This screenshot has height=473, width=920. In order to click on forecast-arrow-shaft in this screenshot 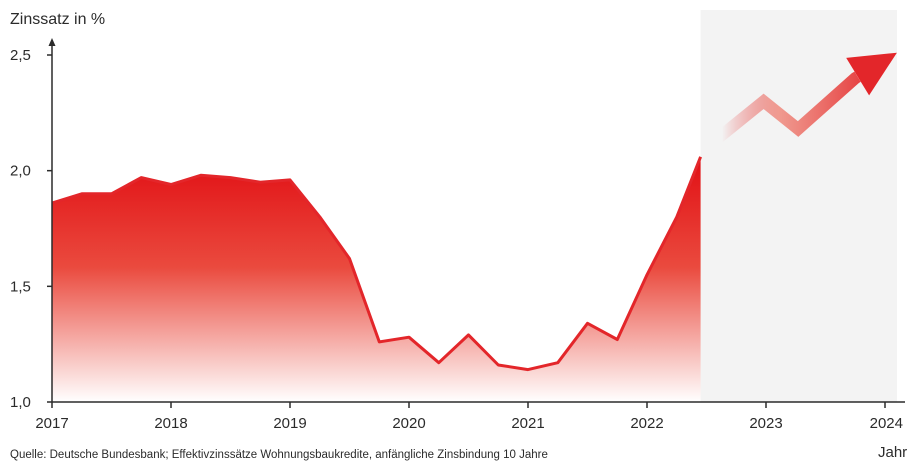, I will do `click(781, 112)`.